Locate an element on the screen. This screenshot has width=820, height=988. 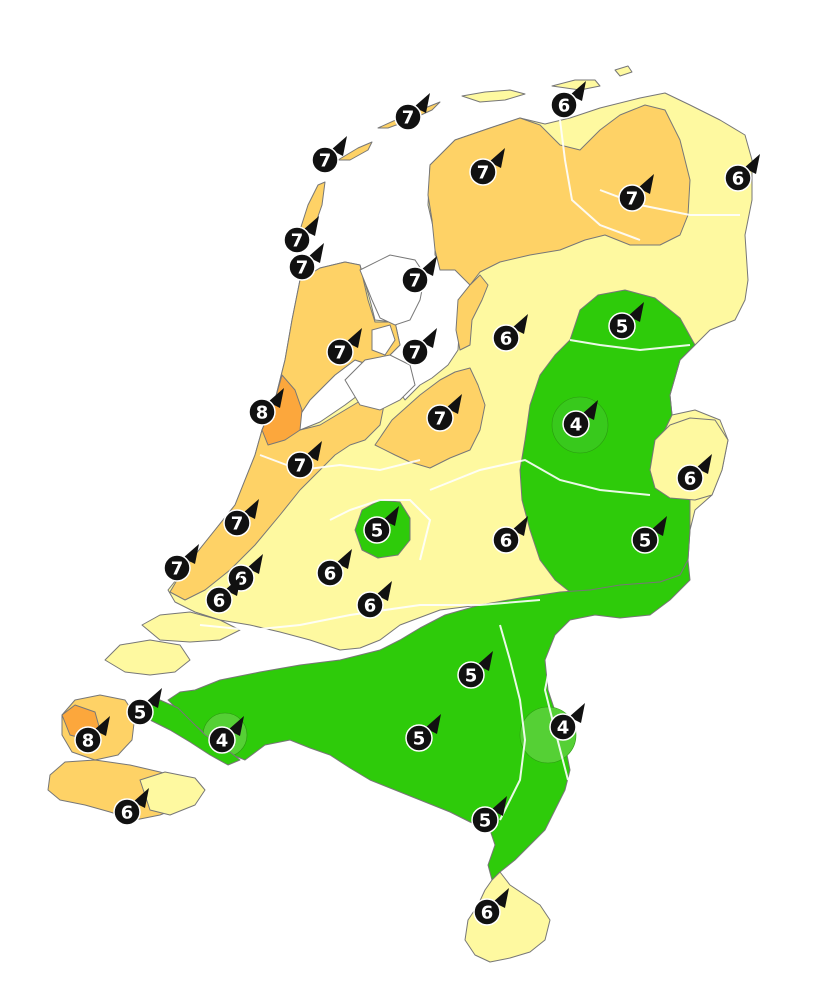
region-zeeland-flanders-east is located at coordinates (172, 793).